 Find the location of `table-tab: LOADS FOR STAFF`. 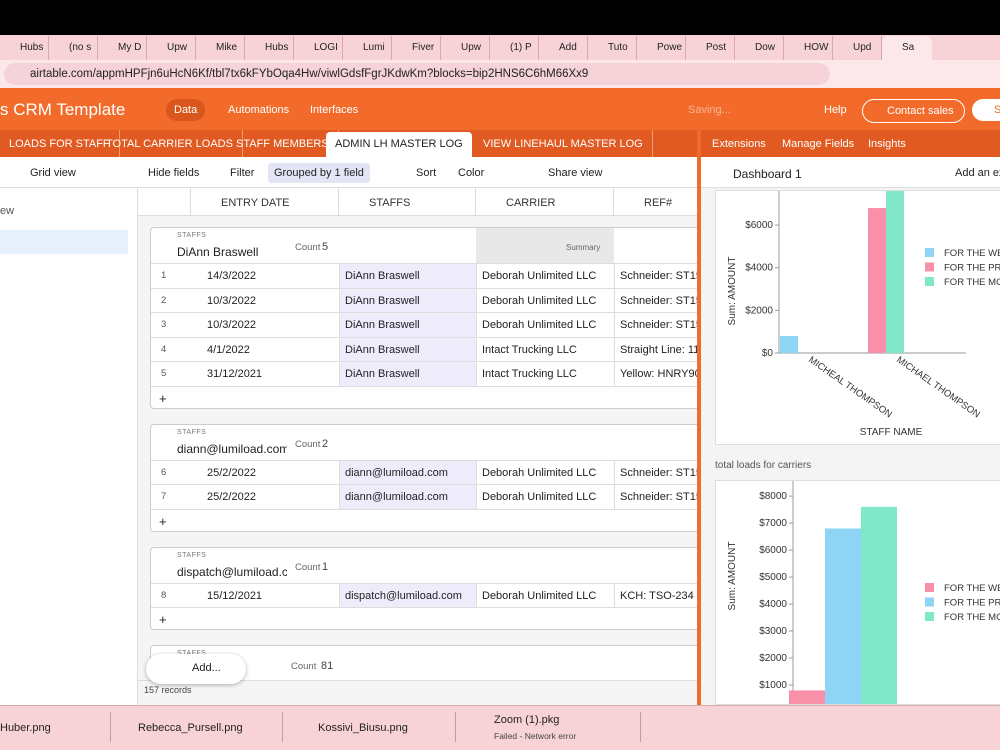

table-tab: LOADS FOR STAFF is located at coordinates (60, 143).